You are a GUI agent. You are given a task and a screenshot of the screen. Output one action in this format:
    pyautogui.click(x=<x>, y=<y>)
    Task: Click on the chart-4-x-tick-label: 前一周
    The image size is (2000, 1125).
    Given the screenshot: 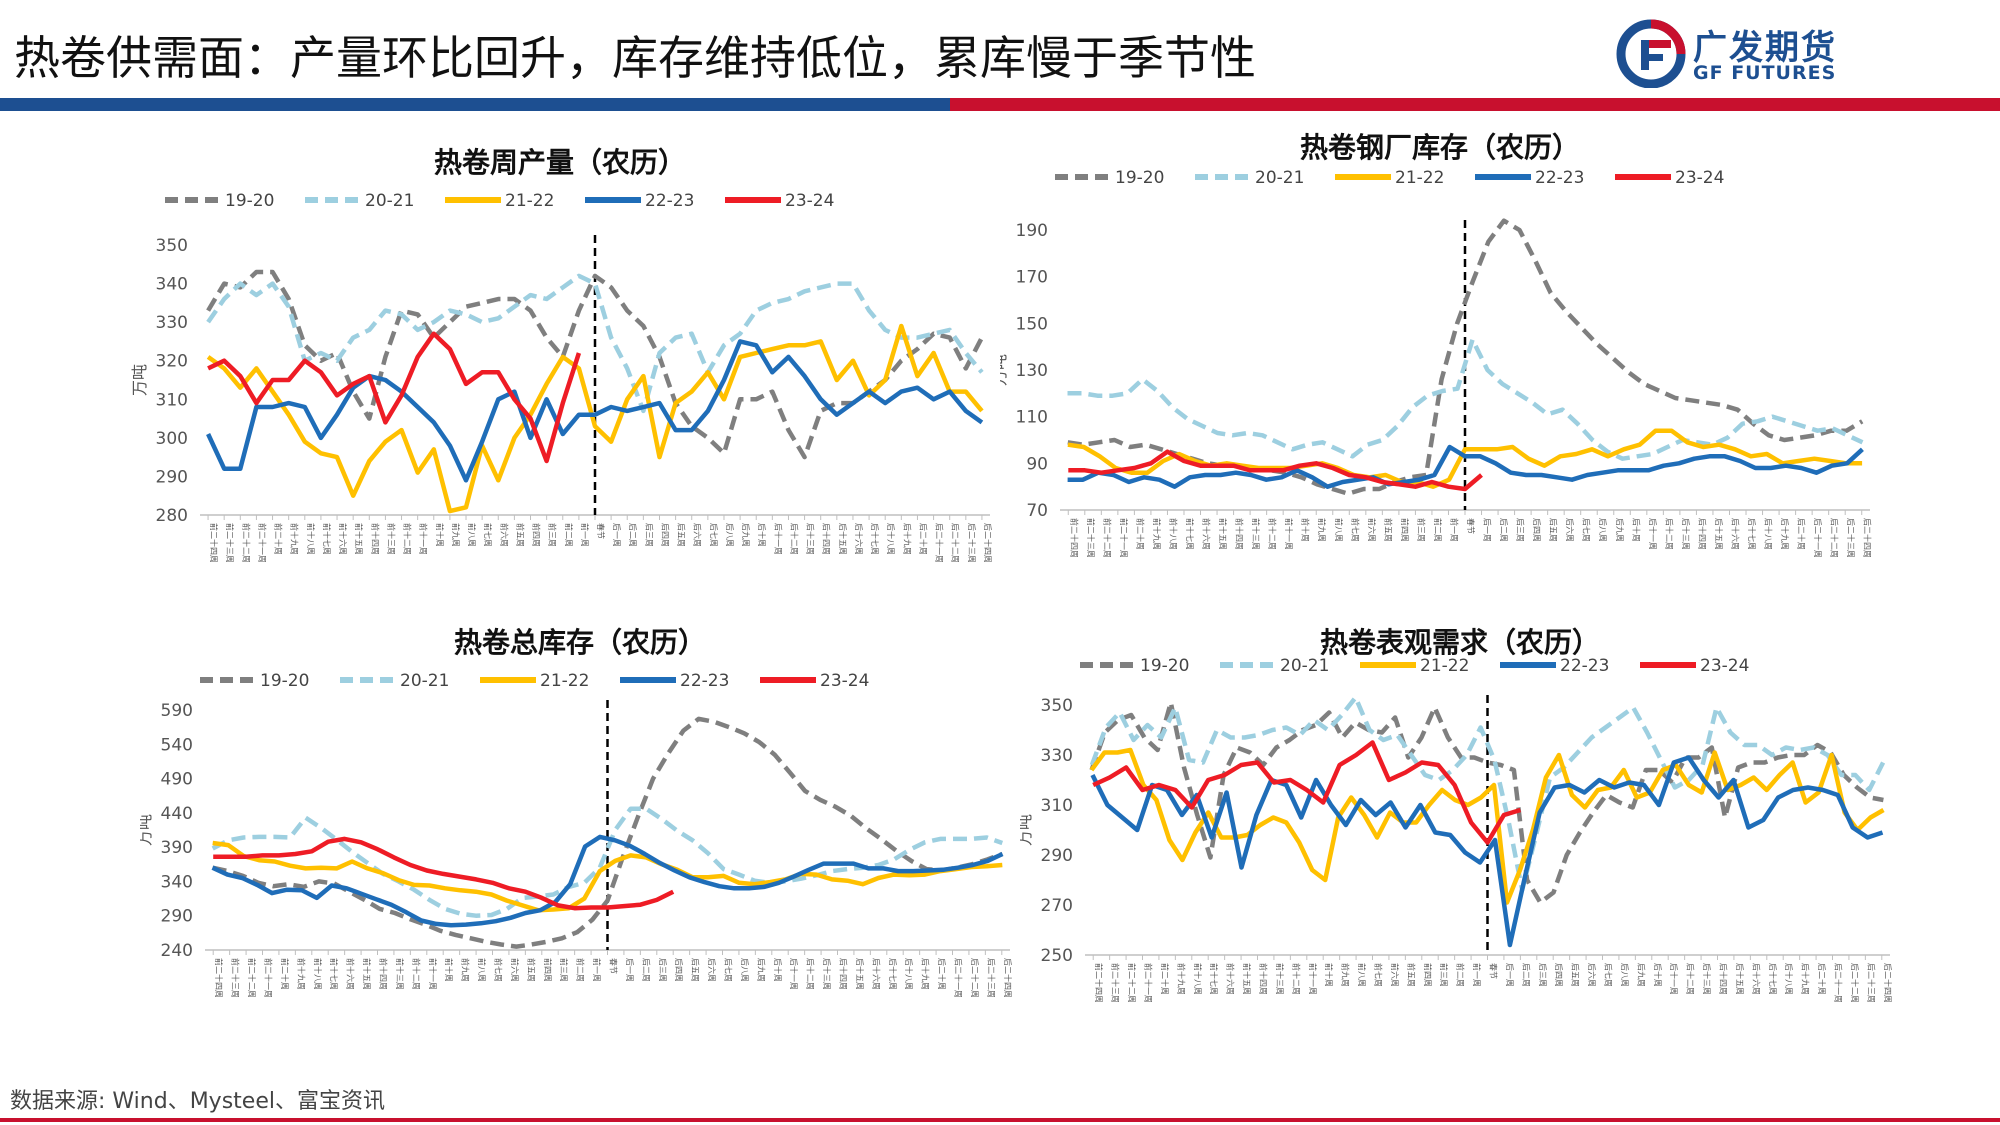 What is the action you would take?
    pyautogui.click(x=1477, y=975)
    